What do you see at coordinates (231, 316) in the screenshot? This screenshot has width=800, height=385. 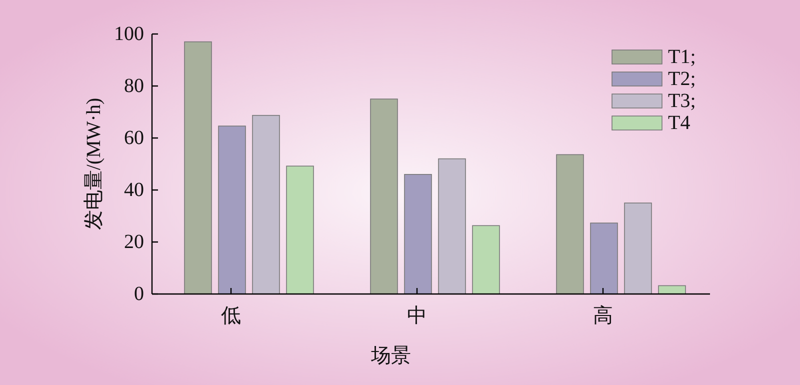 I see `x-tick-label: 低` at bounding box center [231, 316].